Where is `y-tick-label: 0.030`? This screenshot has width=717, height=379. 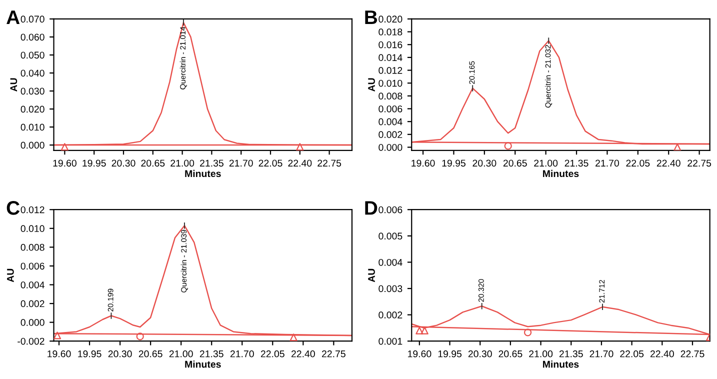 y-tick-label: 0.030 is located at coordinates (32, 91).